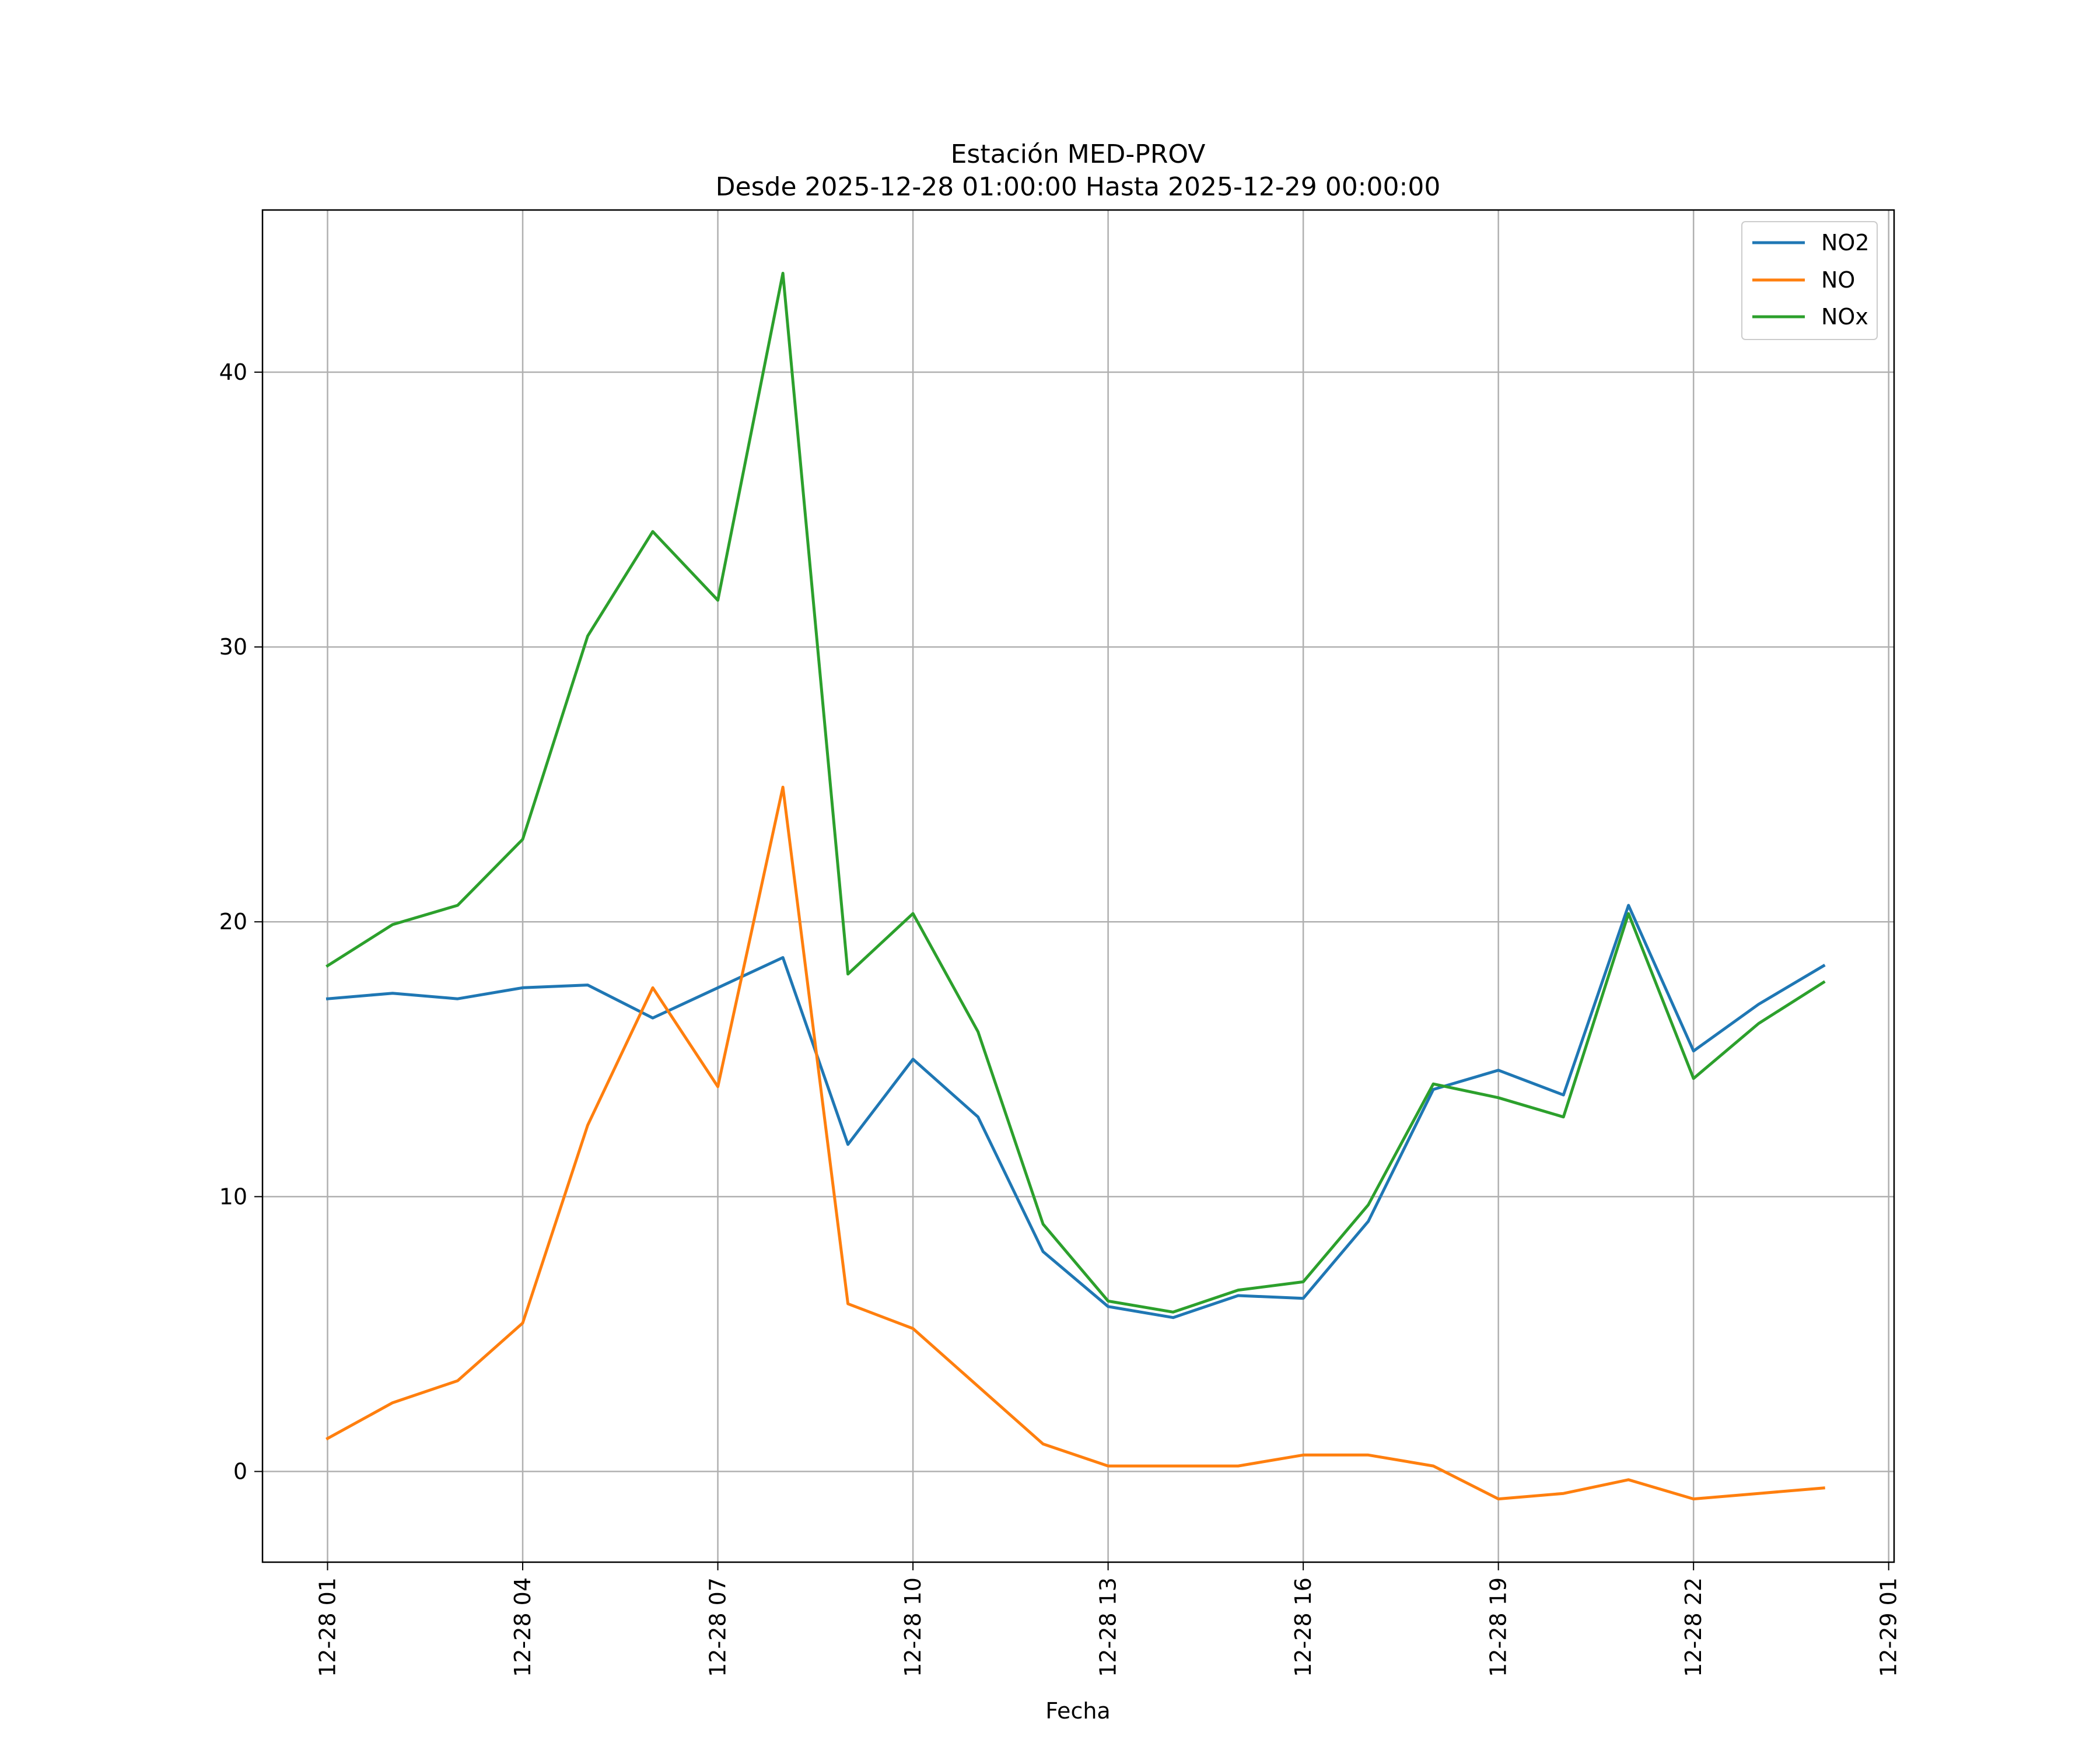 Image resolution: width=2100 pixels, height=1750 pixels. I want to click on y-tick-label-20: 20, so click(233, 922).